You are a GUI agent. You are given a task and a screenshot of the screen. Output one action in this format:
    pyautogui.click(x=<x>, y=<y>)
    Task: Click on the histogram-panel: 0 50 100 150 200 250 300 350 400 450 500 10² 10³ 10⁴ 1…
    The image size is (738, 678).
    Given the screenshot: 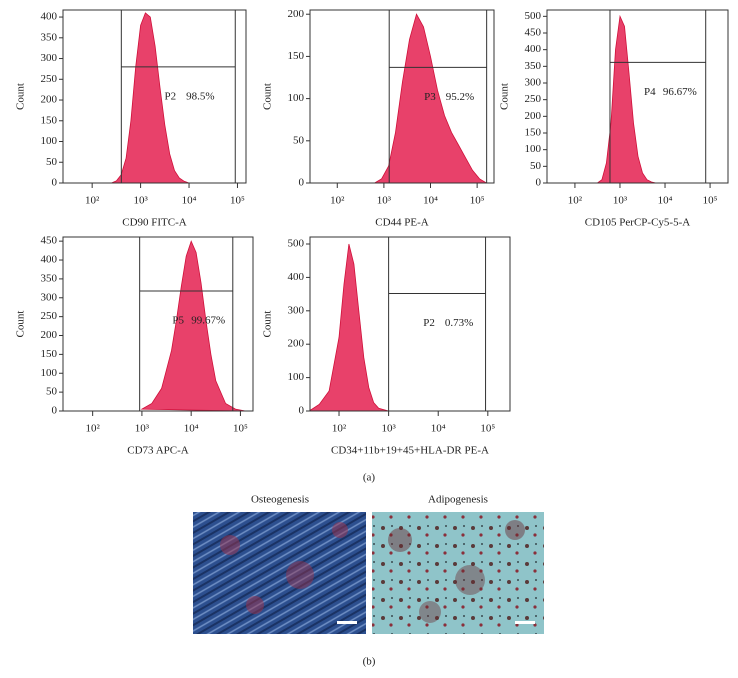 What is the action you would take?
    pyautogui.click(x=614, y=119)
    